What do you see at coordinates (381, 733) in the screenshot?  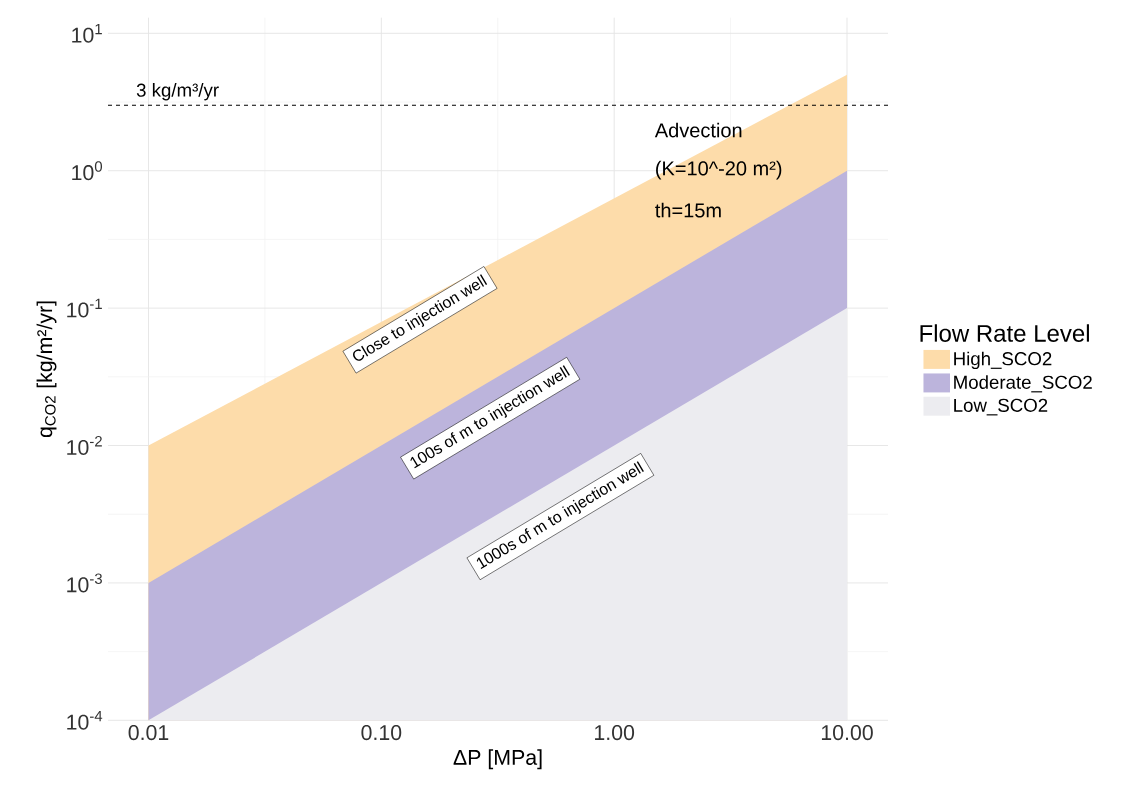 I see `x-tick-label: 0.10` at bounding box center [381, 733].